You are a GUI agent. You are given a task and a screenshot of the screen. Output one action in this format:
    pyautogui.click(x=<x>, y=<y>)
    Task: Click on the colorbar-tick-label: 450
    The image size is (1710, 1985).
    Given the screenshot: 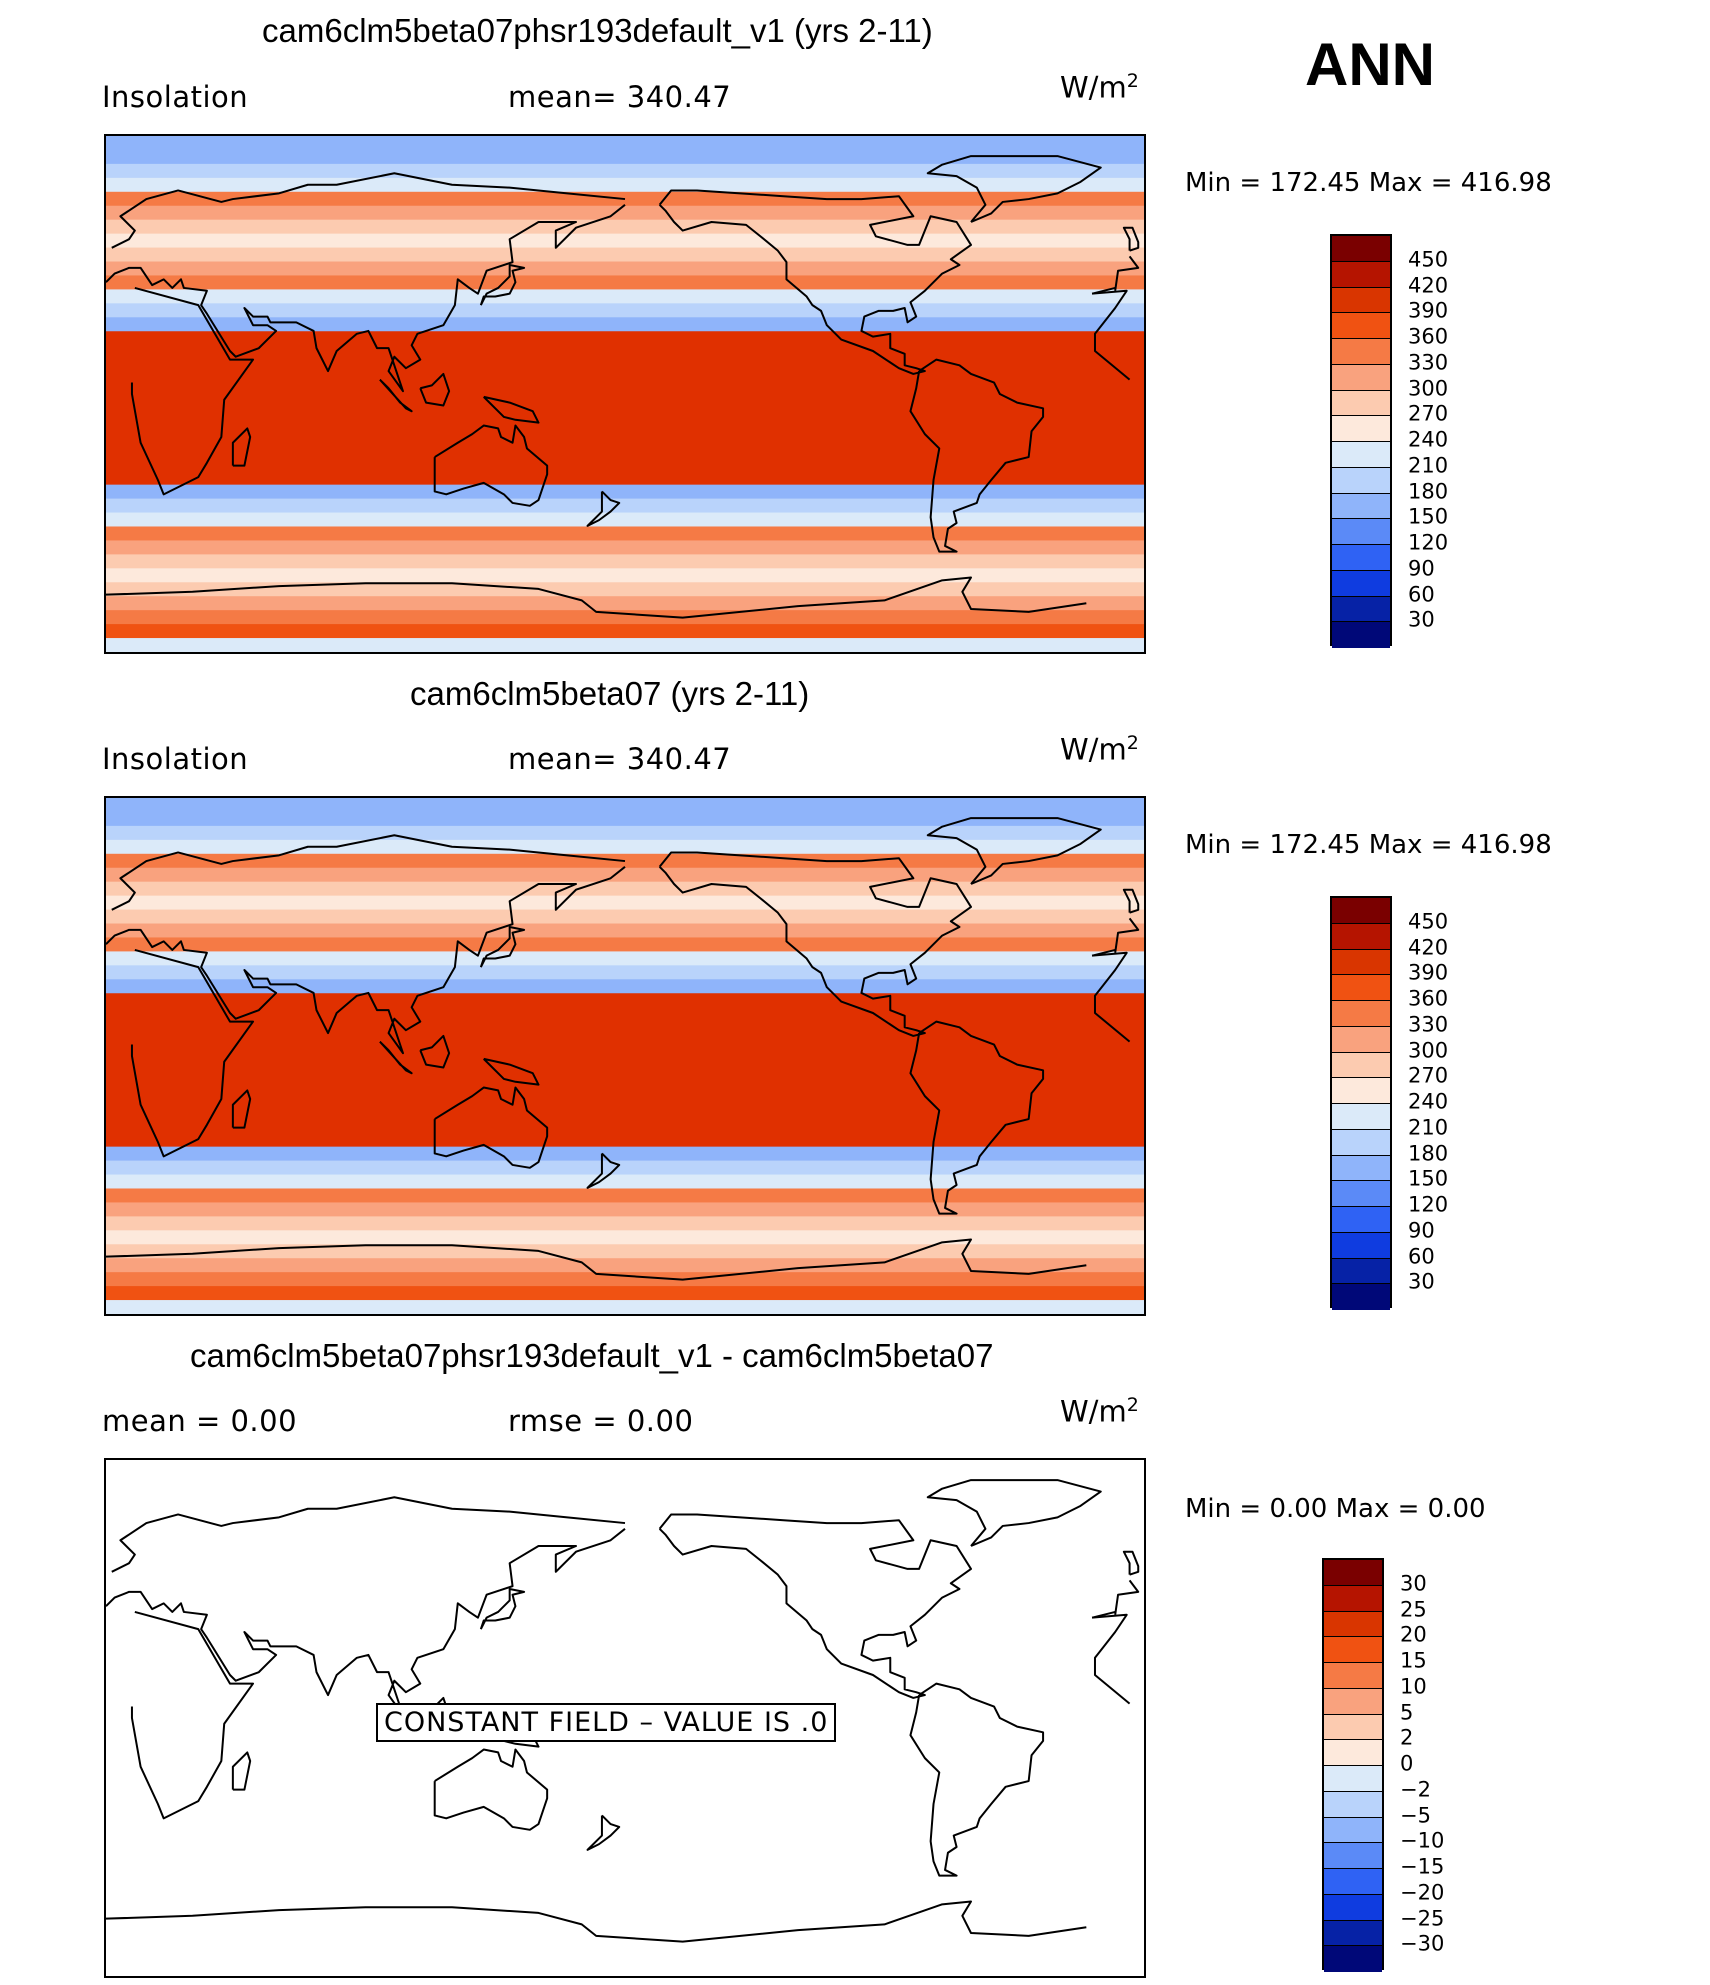 What is the action you would take?
    pyautogui.click(x=1428, y=259)
    